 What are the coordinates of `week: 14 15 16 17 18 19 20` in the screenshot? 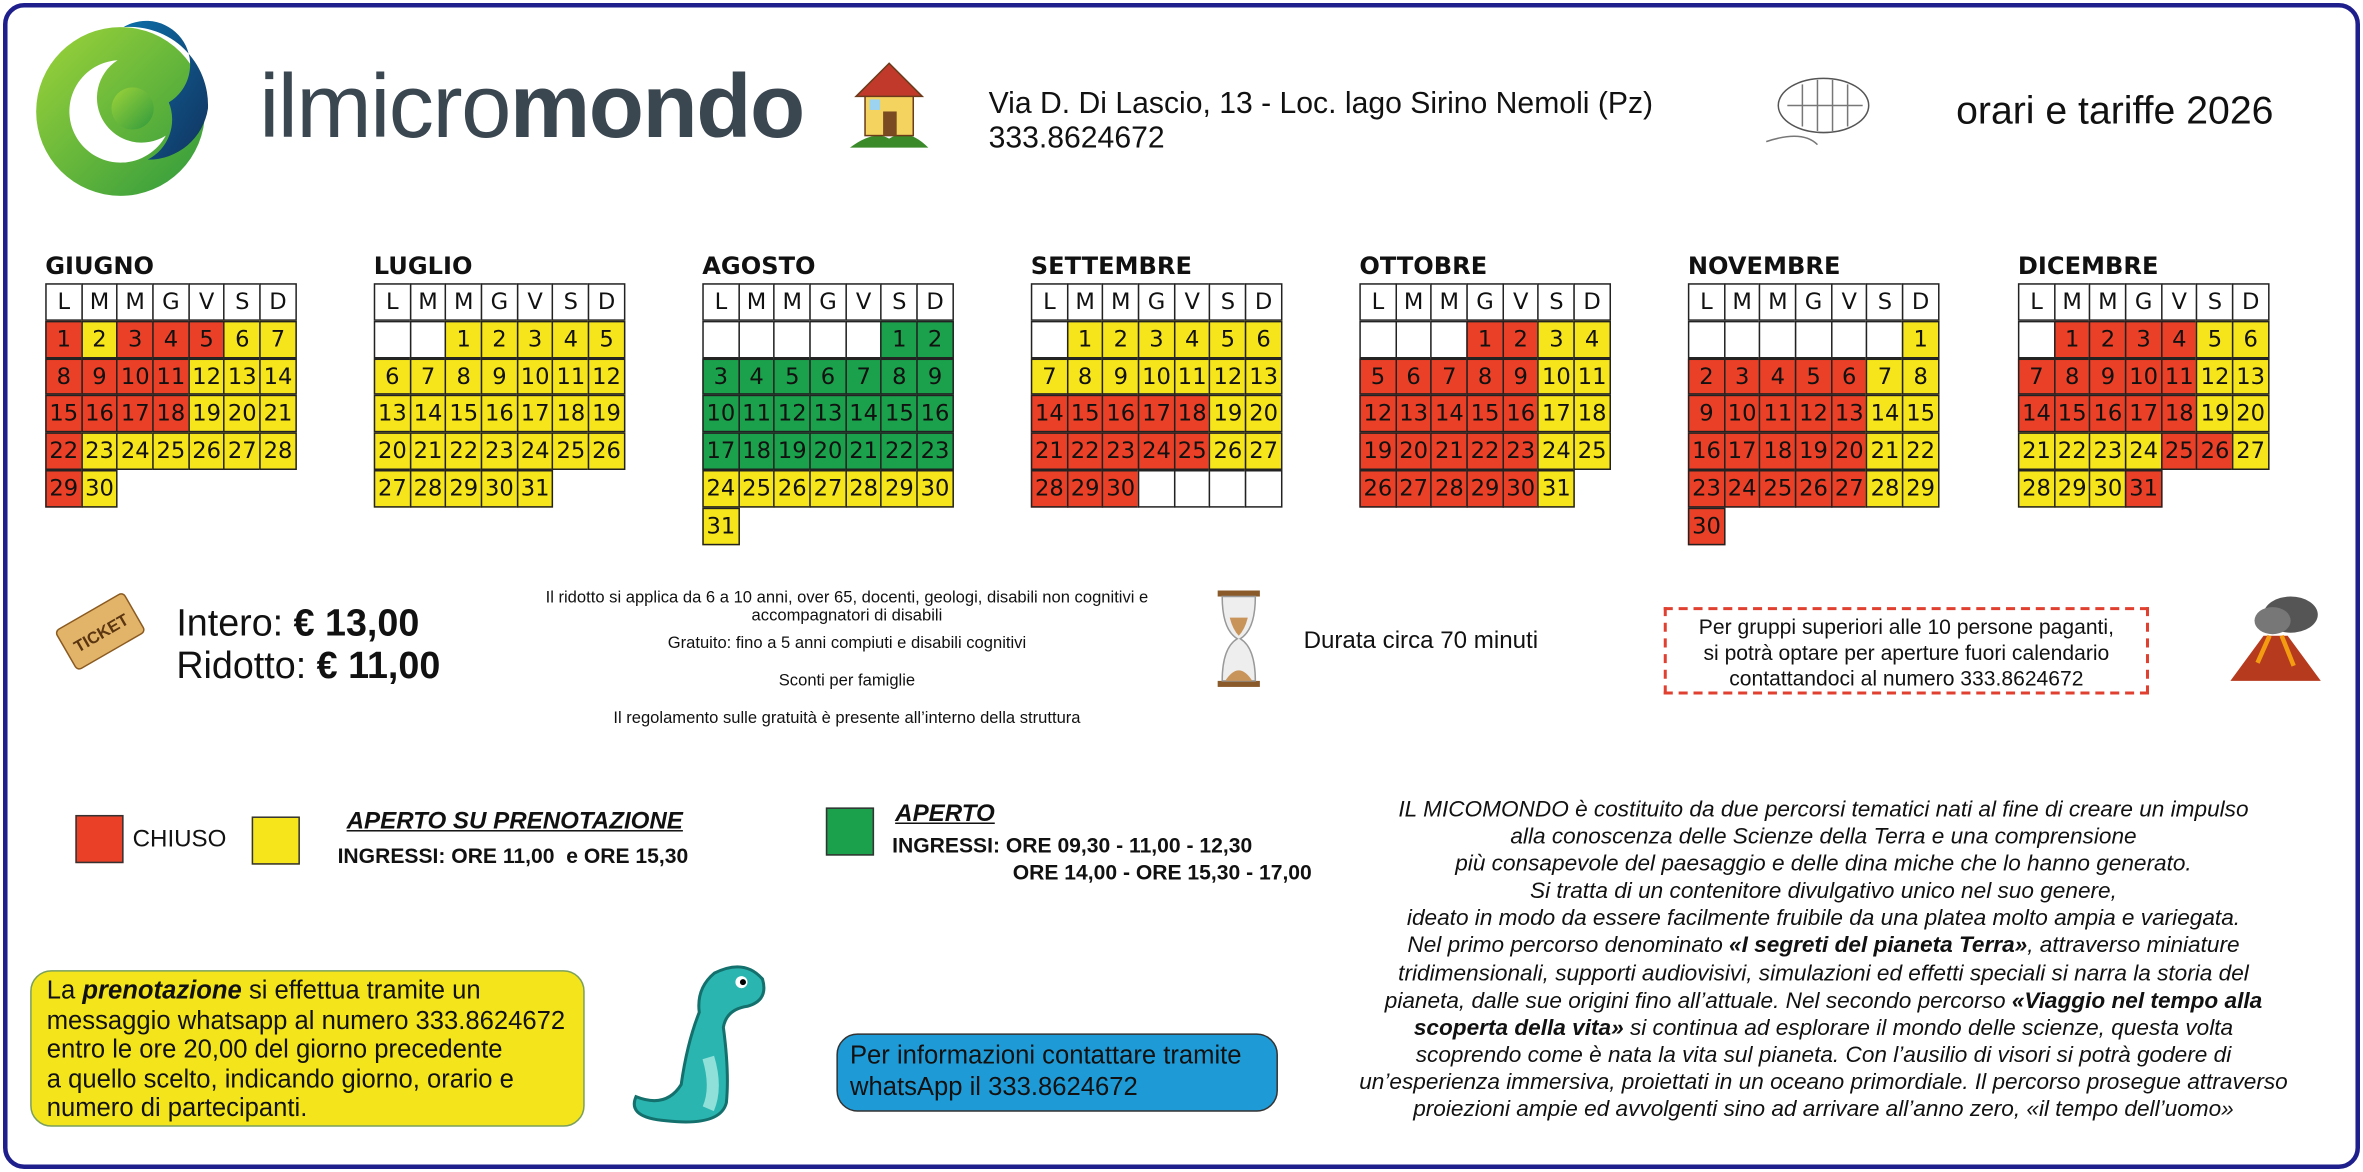 It's located at (1156, 414).